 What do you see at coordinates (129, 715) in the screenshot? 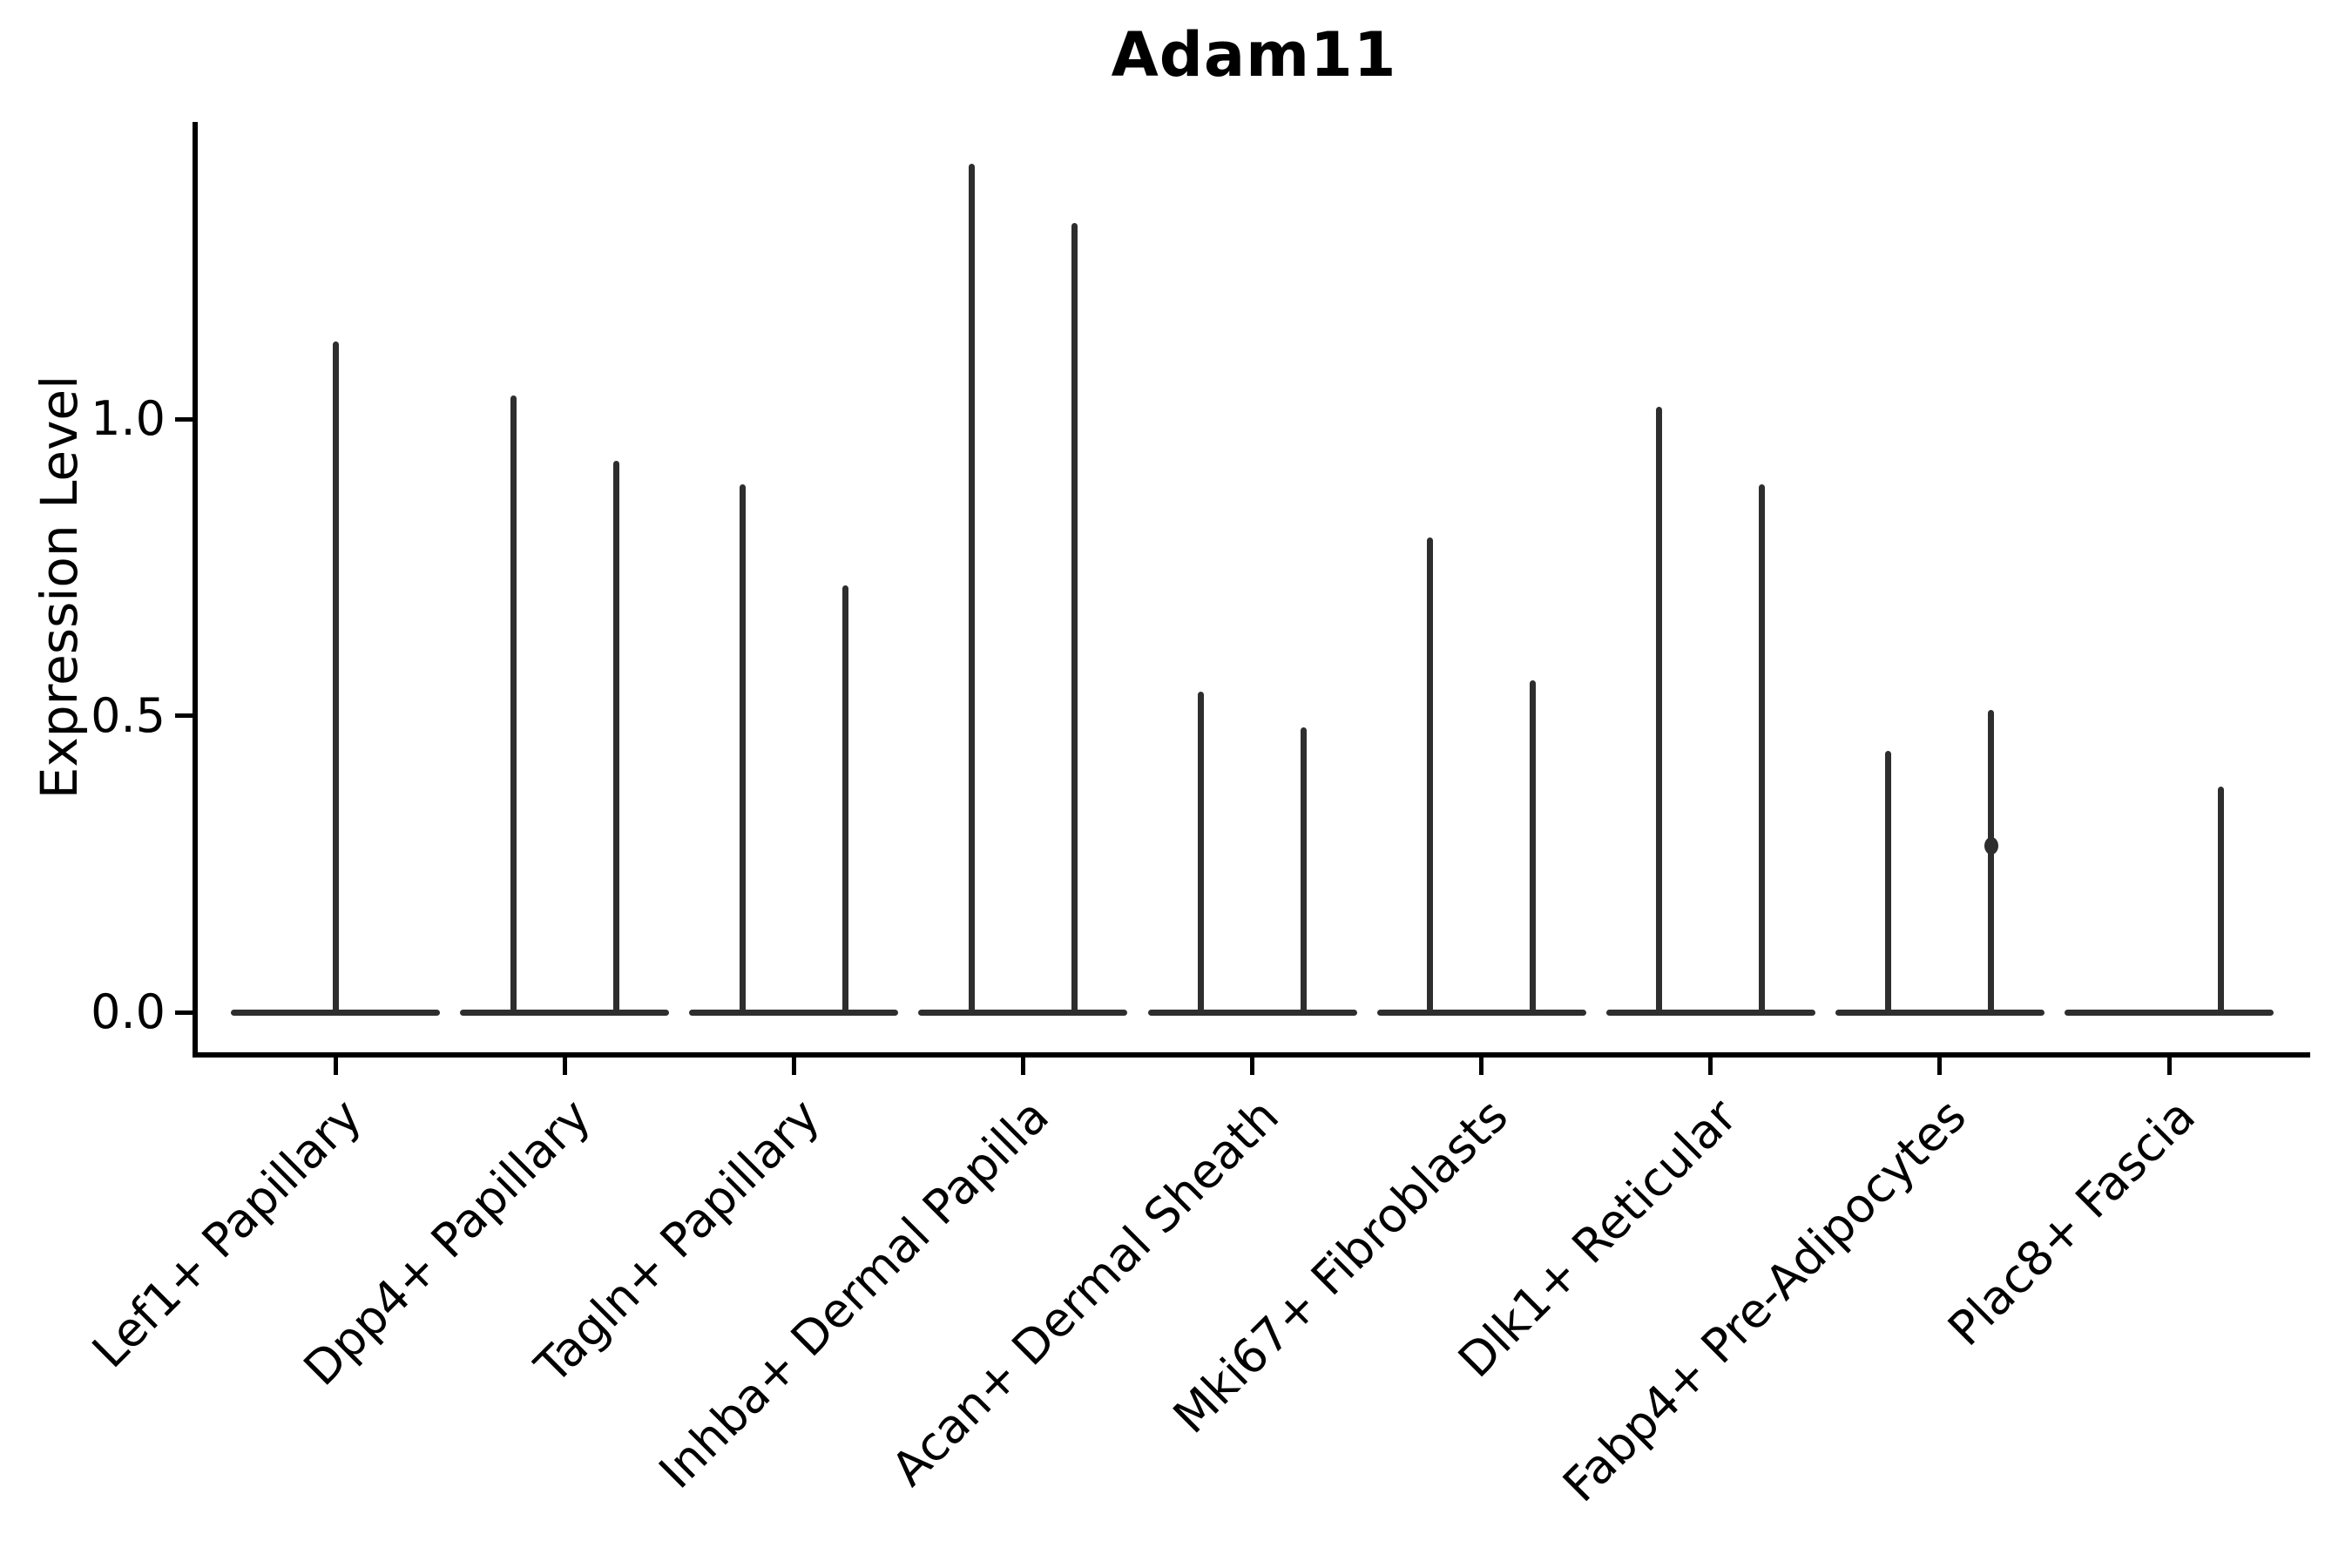
I see `y-tick-label: 0.5` at bounding box center [129, 715].